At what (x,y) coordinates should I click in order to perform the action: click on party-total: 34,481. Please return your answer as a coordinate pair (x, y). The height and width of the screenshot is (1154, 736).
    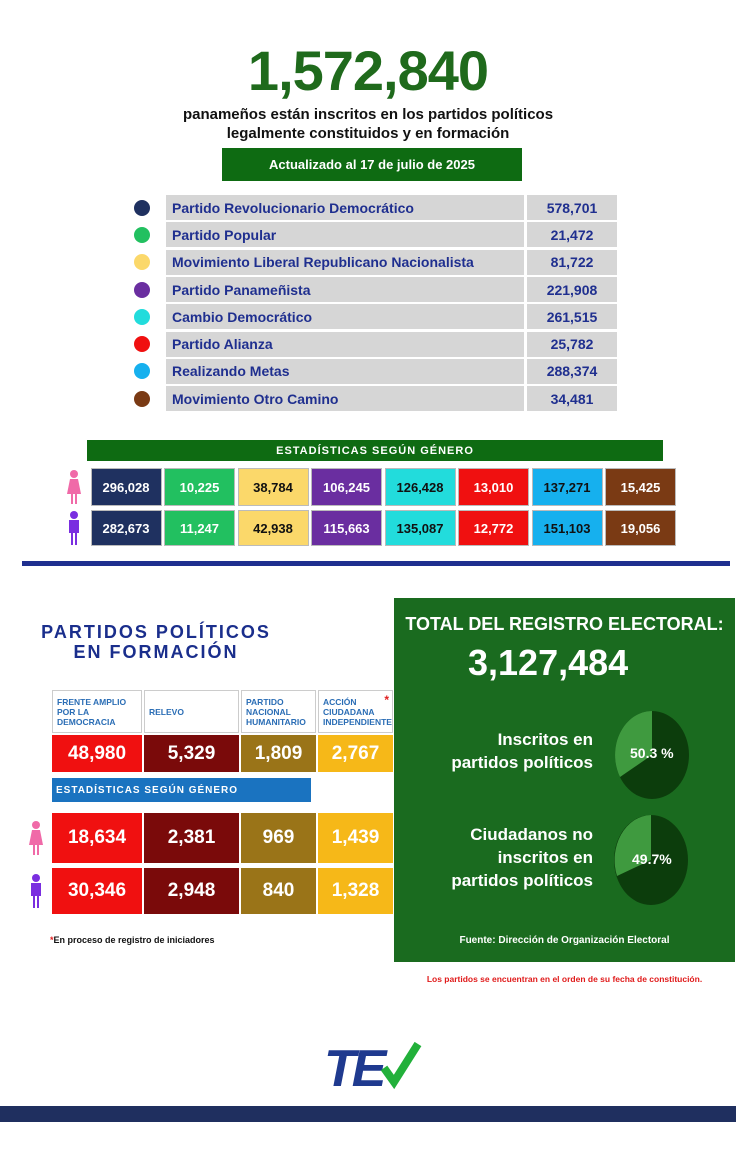
    Looking at the image, I should click on (572, 399).